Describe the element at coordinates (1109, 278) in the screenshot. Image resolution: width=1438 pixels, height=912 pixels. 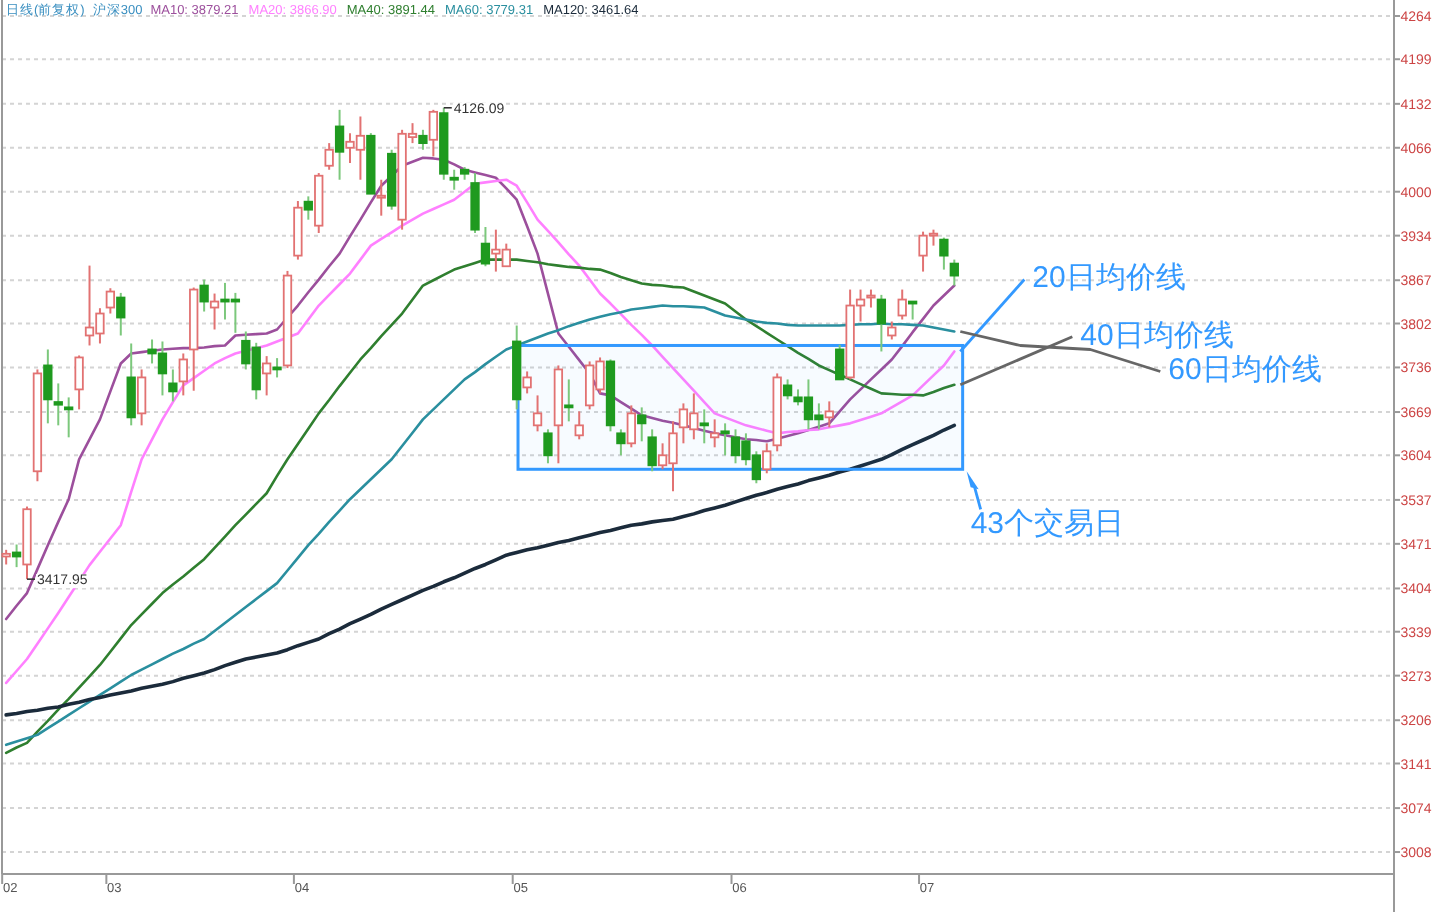
I see `text: 20日均价线` at that location.